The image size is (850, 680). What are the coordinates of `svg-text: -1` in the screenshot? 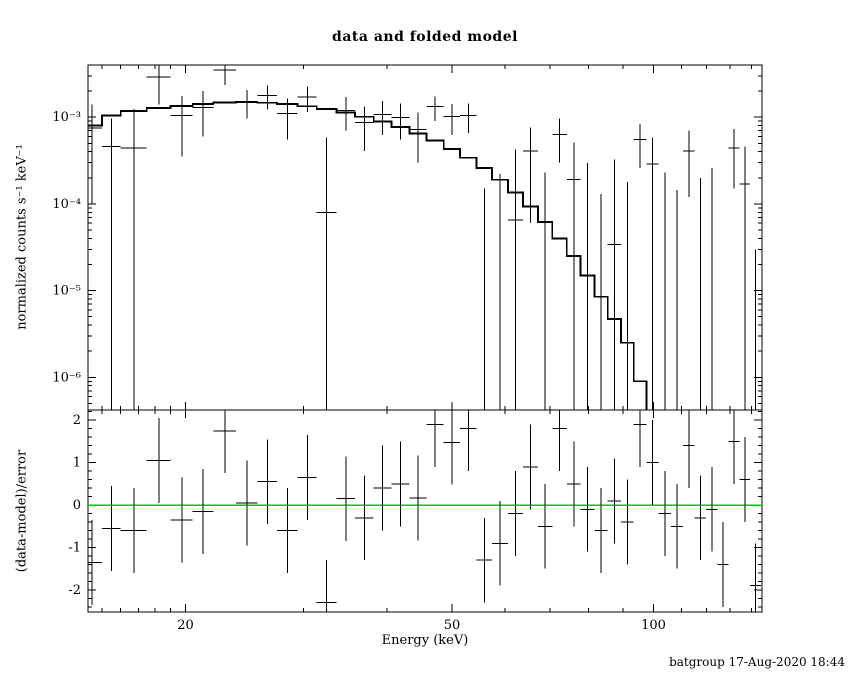 It's located at (74, 547).